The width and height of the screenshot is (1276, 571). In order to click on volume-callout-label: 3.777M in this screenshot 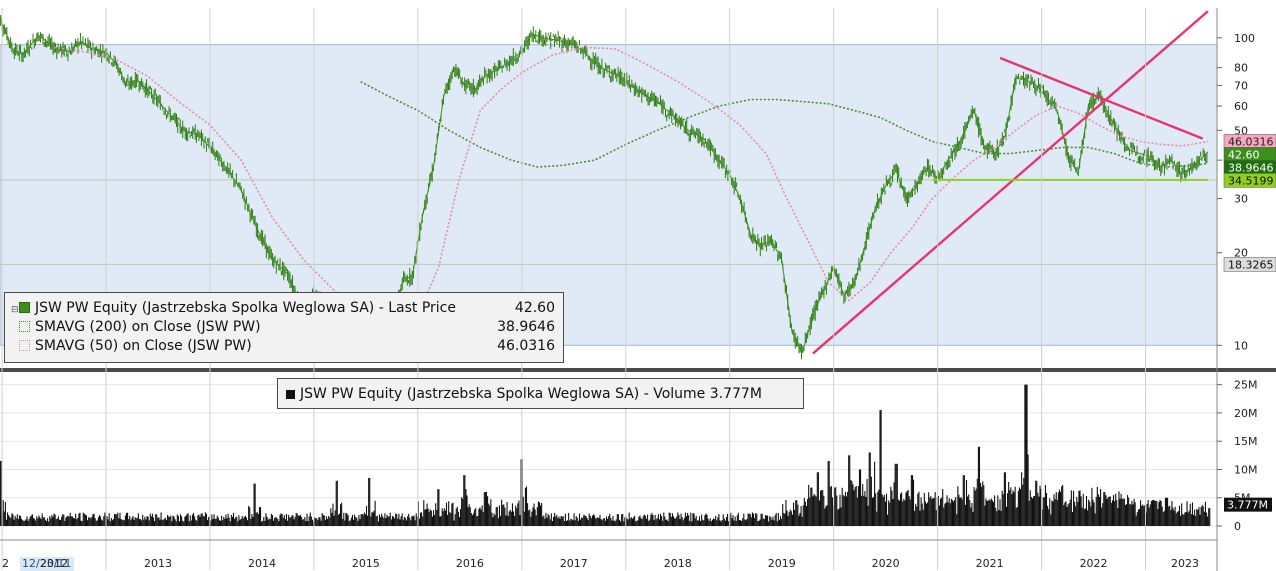, I will do `click(1247, 505)`.